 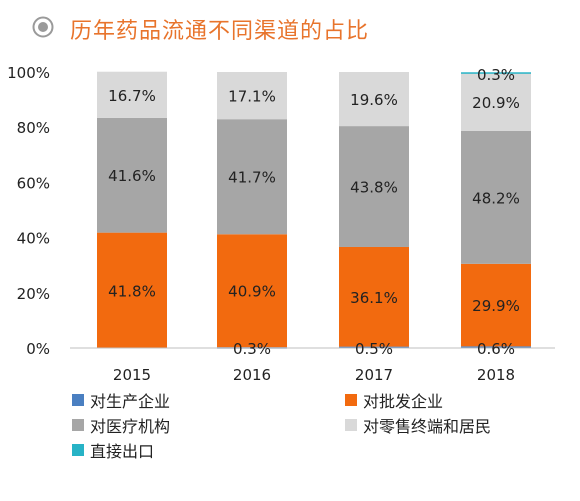 I want to click on data-label: 43.8%, so click(x=374, y=188).